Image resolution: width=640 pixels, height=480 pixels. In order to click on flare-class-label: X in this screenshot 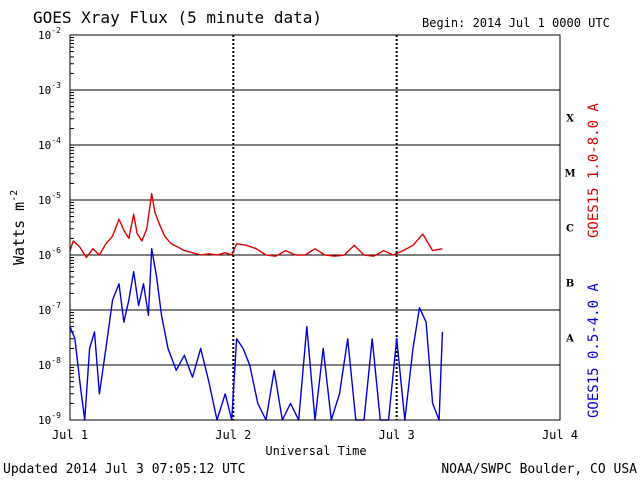, I will do `click(570, 119)`.